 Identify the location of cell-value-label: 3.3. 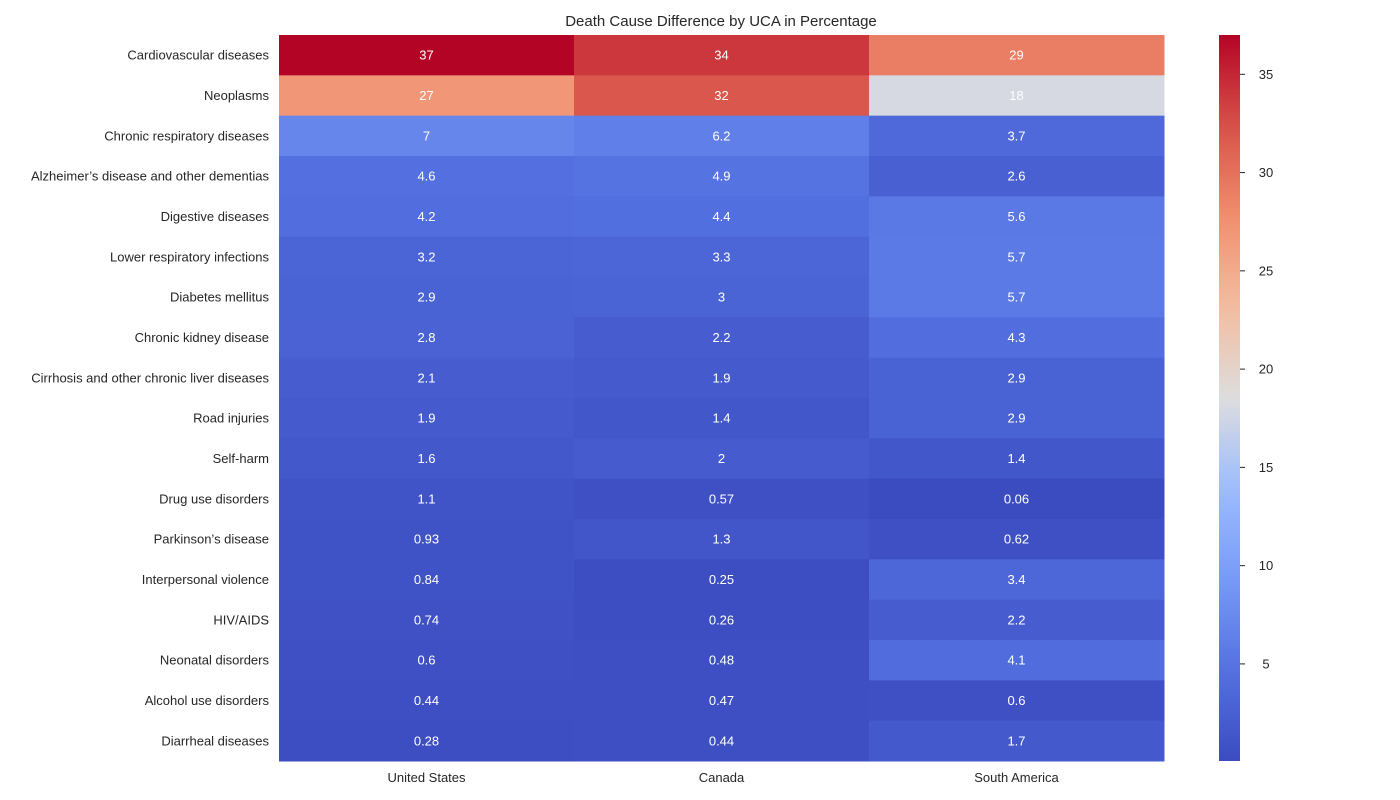
(721, 256).